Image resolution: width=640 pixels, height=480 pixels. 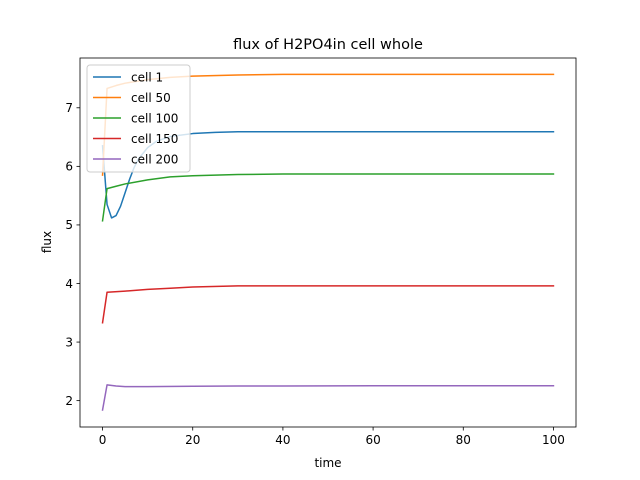 What do you see at coordinates (154, 160) in the screenshot?
I see `legend-label: cell 200` at bounding box center [154, 160].